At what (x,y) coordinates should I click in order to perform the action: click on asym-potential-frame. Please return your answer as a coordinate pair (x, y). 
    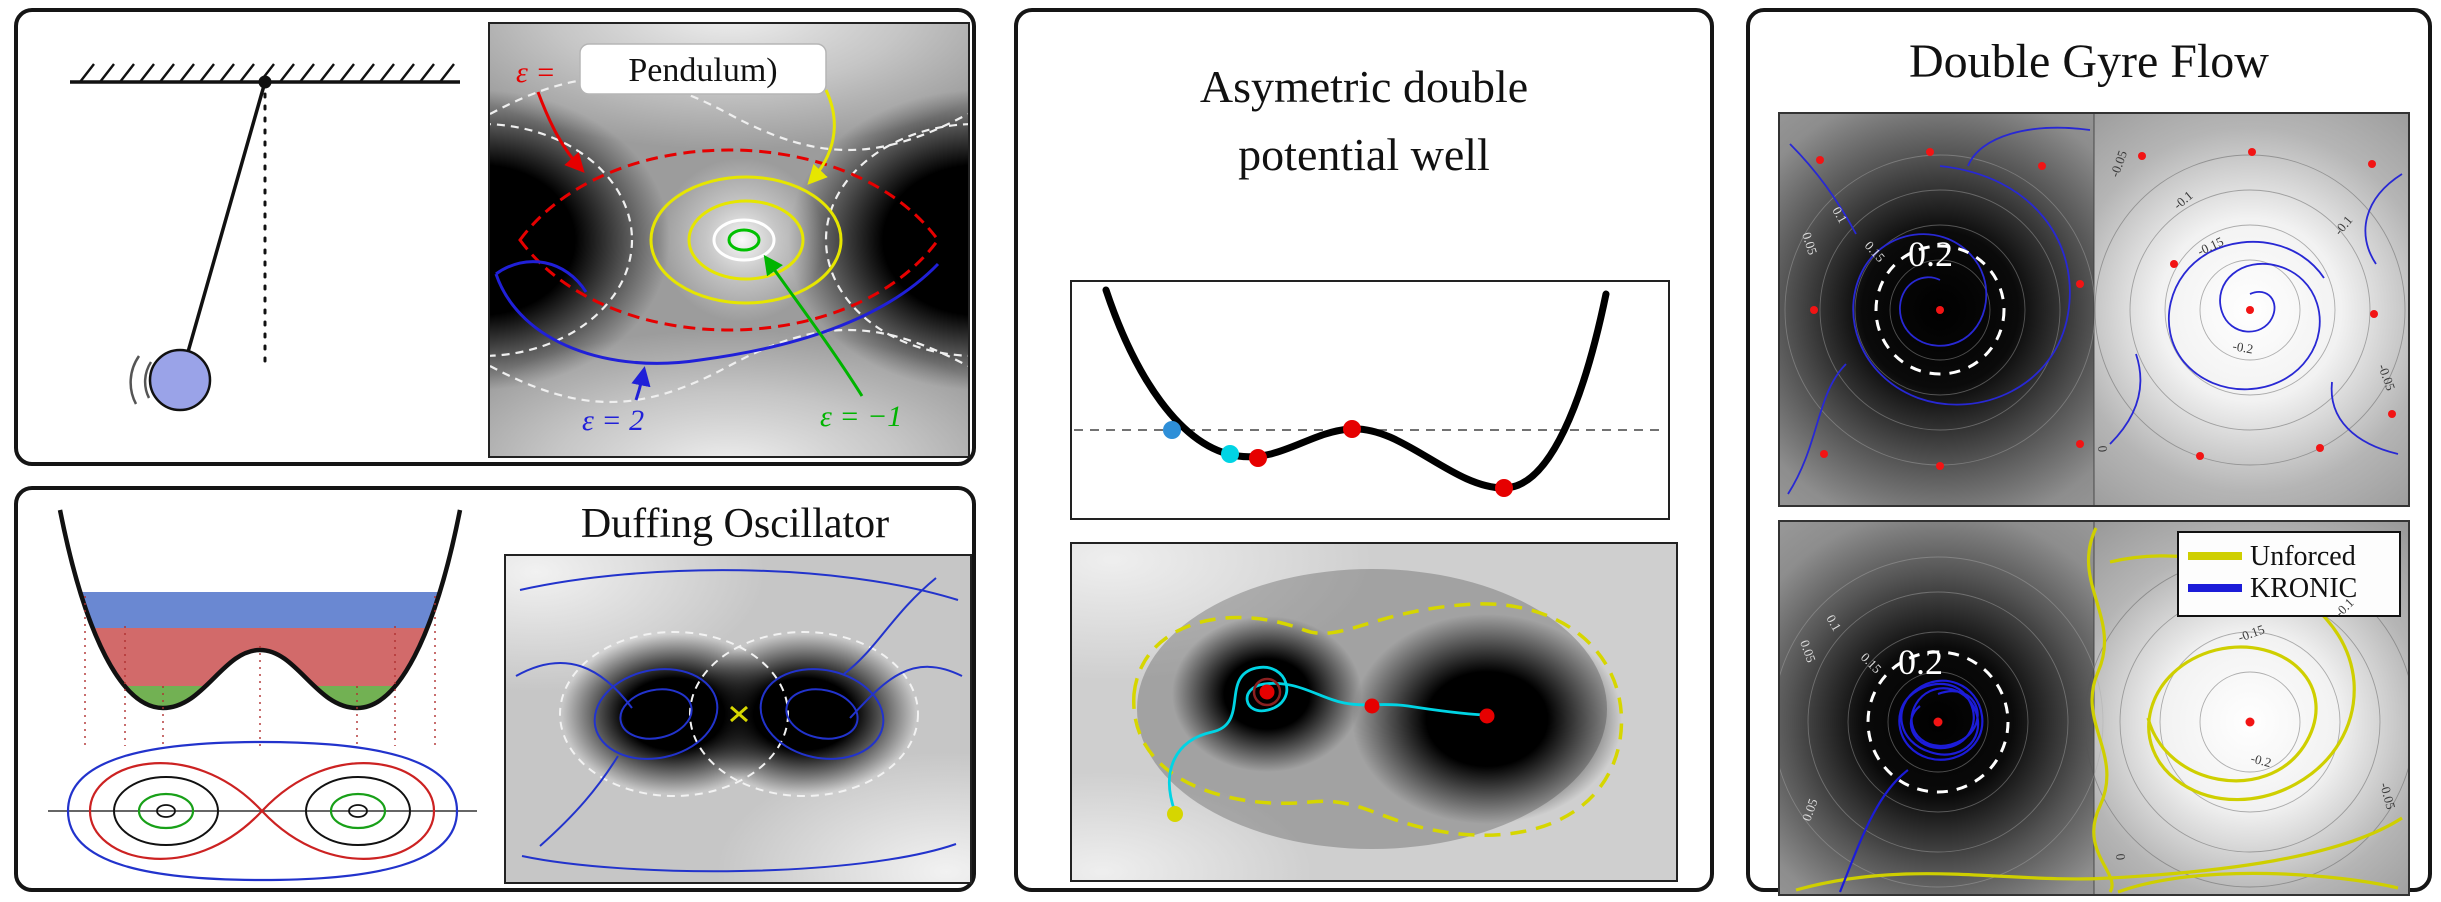
    Looking at the image, I should click on (1370, 400).